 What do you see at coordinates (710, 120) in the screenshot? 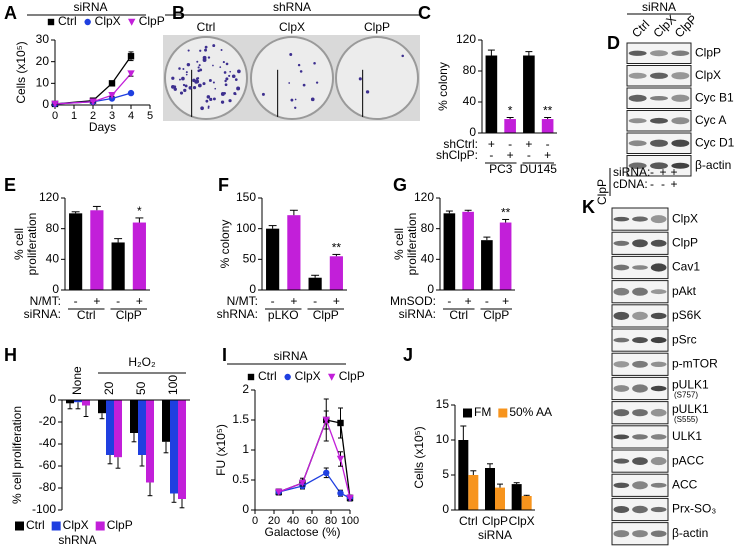
I see `row-label: Cyc A` at bounding box center [710, 120].